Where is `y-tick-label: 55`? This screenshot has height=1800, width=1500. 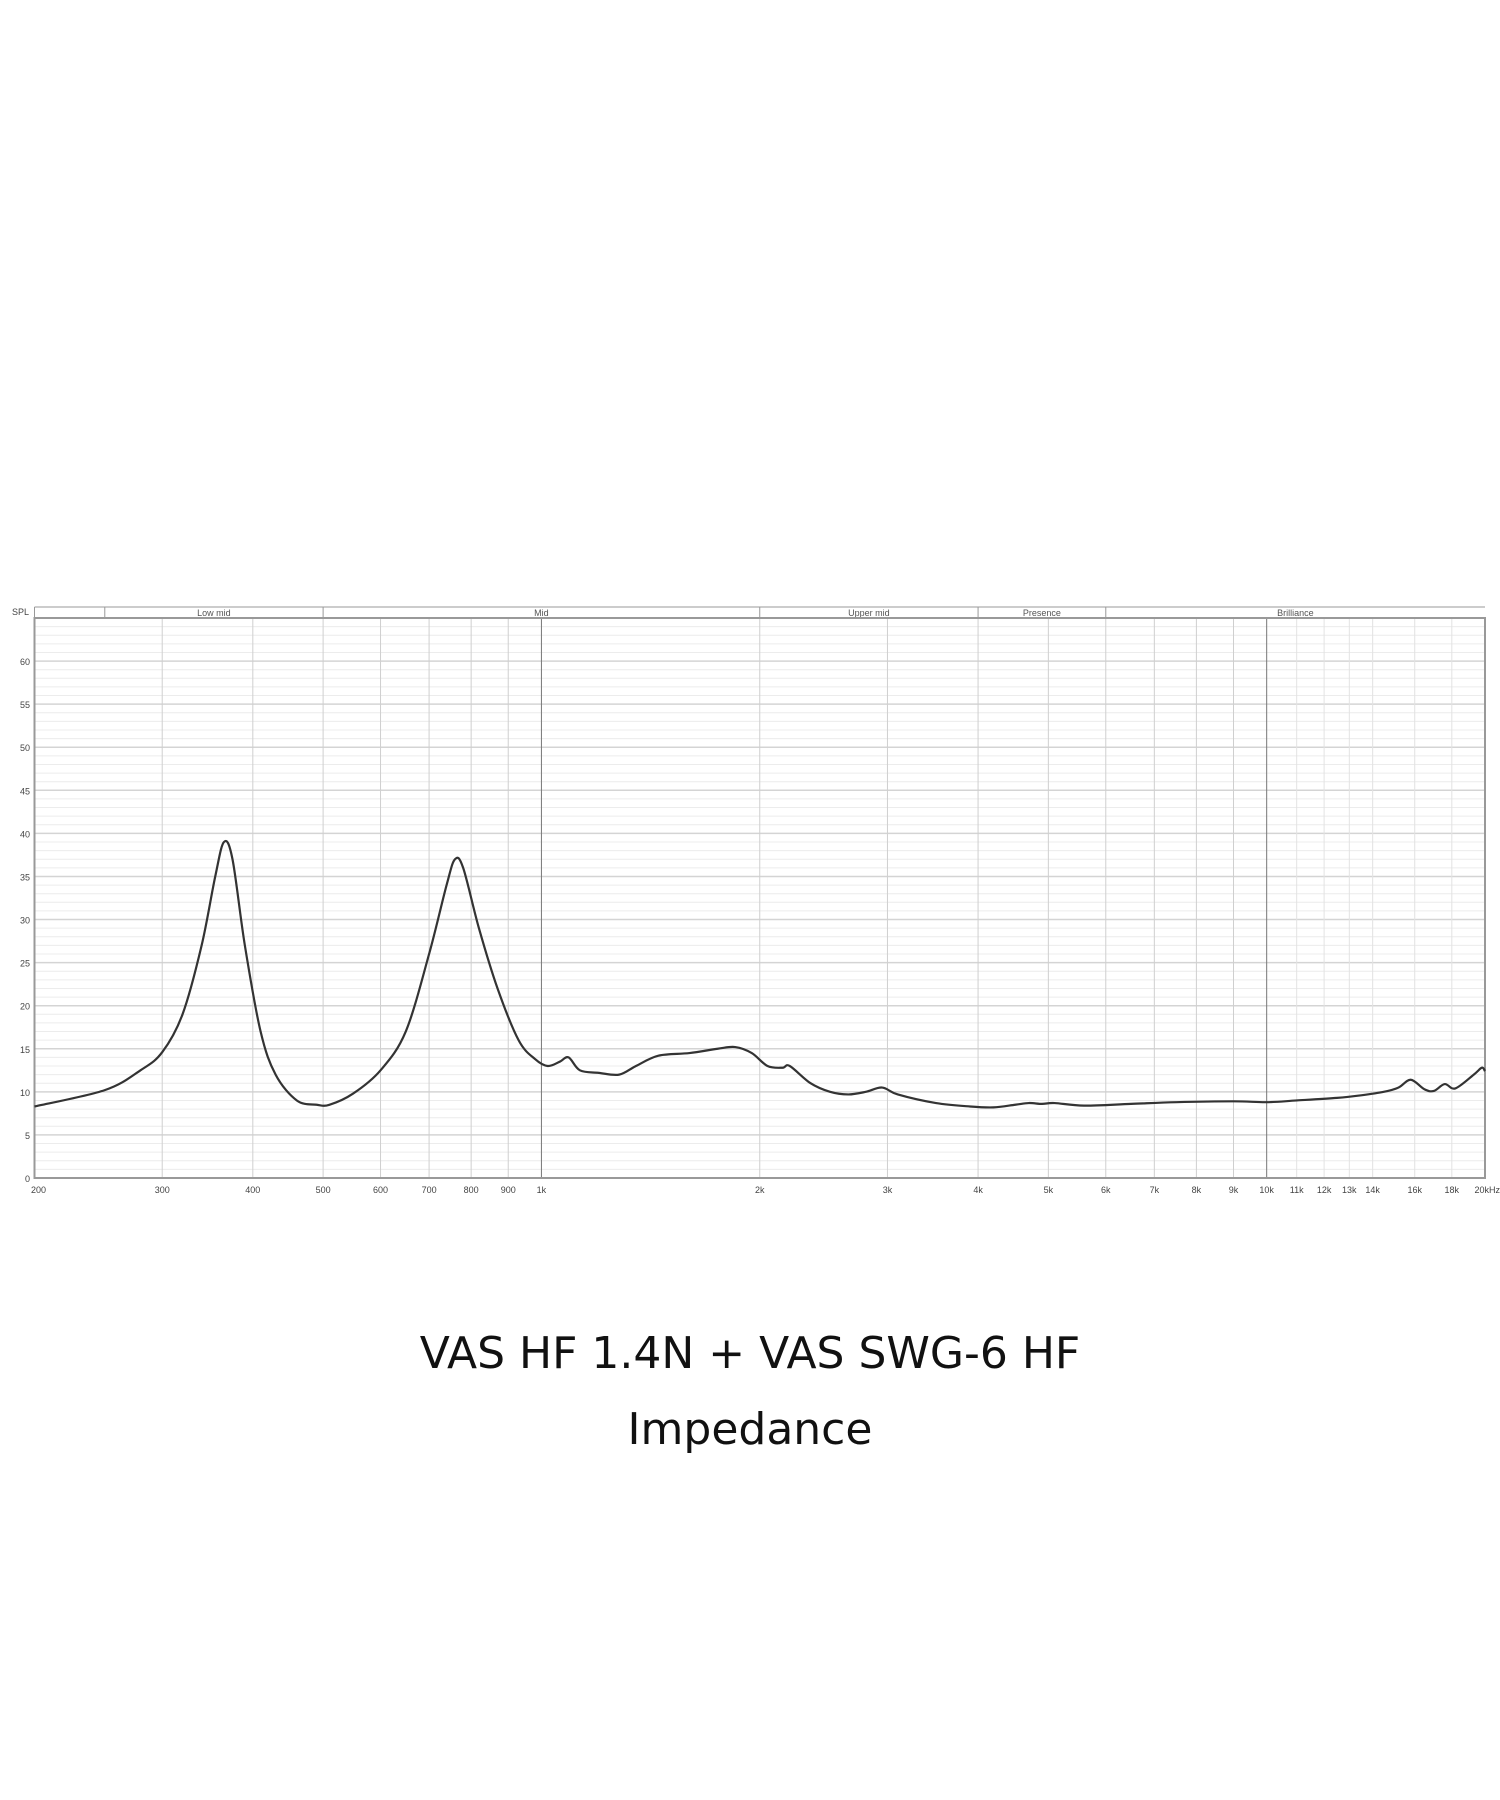
y-tick-label: 55 is located at coordinates (25, 705).